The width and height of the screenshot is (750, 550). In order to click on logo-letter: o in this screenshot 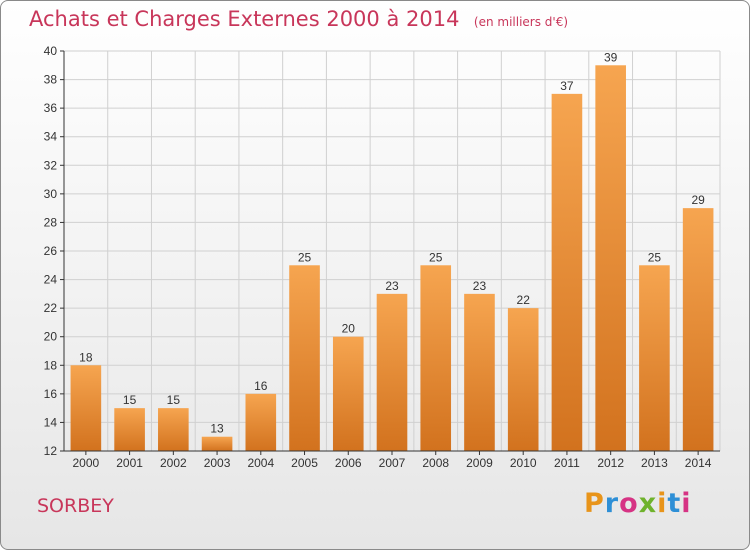, I will do `click(629, 503)`.